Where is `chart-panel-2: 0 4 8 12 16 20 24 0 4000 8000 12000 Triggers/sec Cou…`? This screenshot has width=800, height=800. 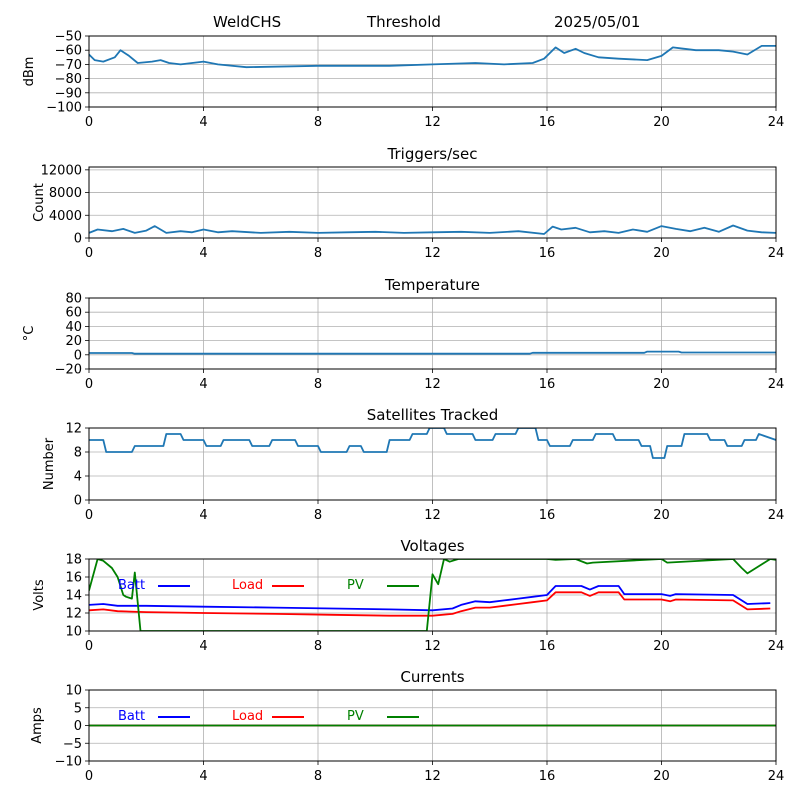
chart-panel-2: 0 4 8 12 16 20 24 0 4000 8000 12000 Triggers/sec Cou… is located at coordinates (408, 203).